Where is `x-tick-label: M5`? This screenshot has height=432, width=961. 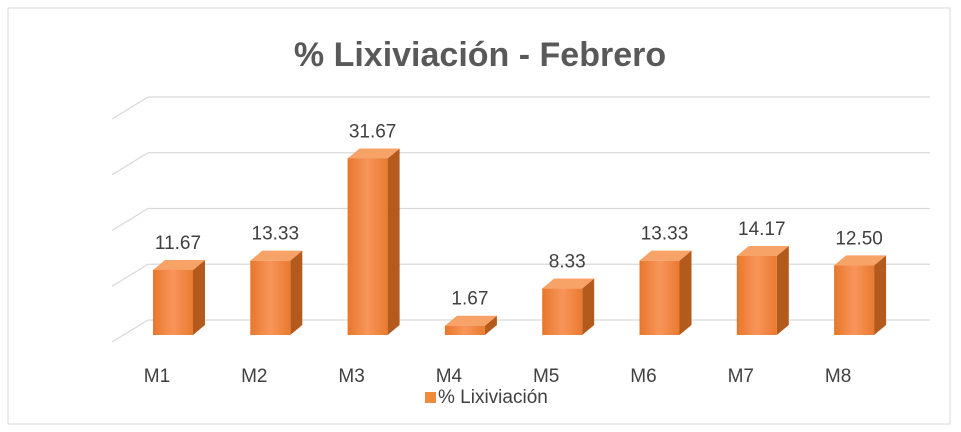
x-tick-label: M5 is located at coordinates (546, 376).